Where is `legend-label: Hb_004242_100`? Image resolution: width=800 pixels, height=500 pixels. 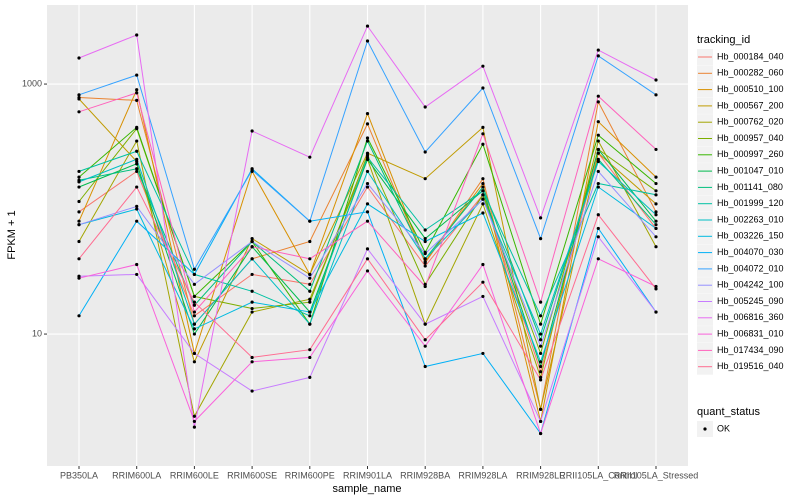
legend-label: Hb_004242_100 is located at coordinates (750, 285).